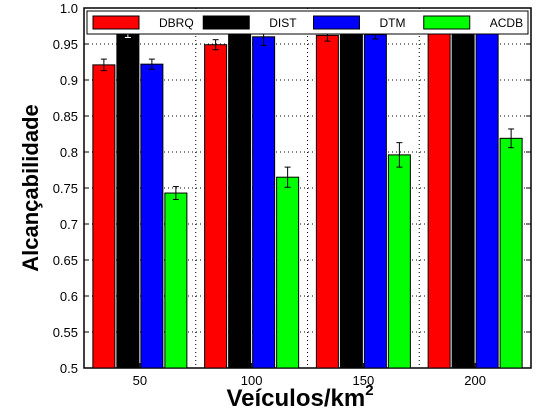  What do you see at coordinates (69, 368) in the screenshot?
I see `y-tick-label: 0.5` at bounding box center [69, 368].